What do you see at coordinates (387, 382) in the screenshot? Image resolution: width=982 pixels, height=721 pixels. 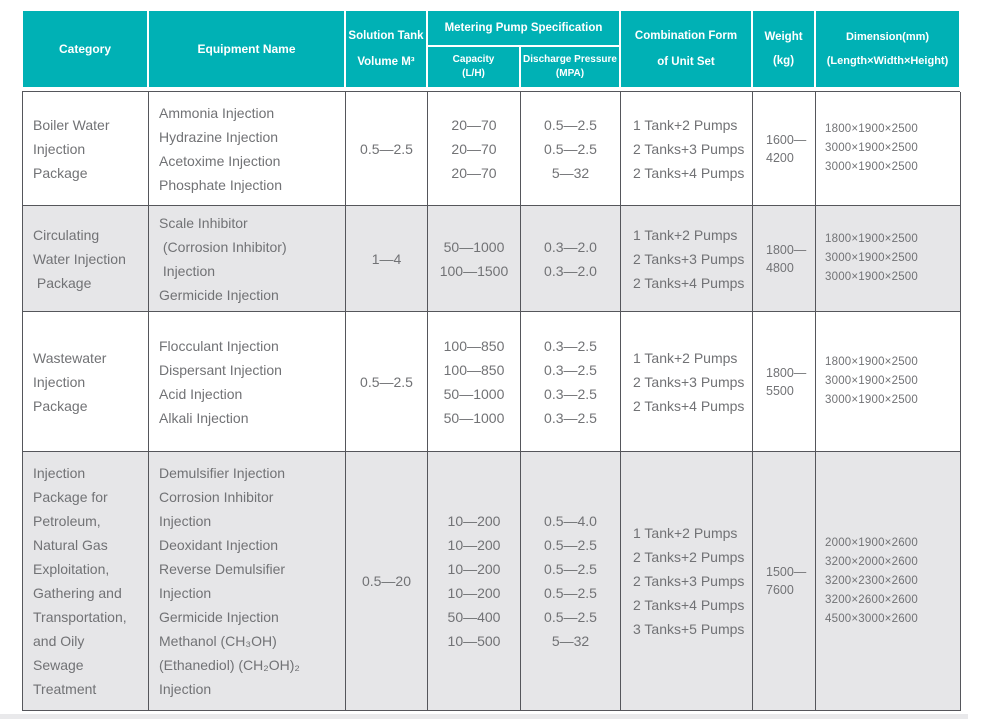 I see `cell-tank-volume: 0.5—2.5` at bounding box center [387, 382].